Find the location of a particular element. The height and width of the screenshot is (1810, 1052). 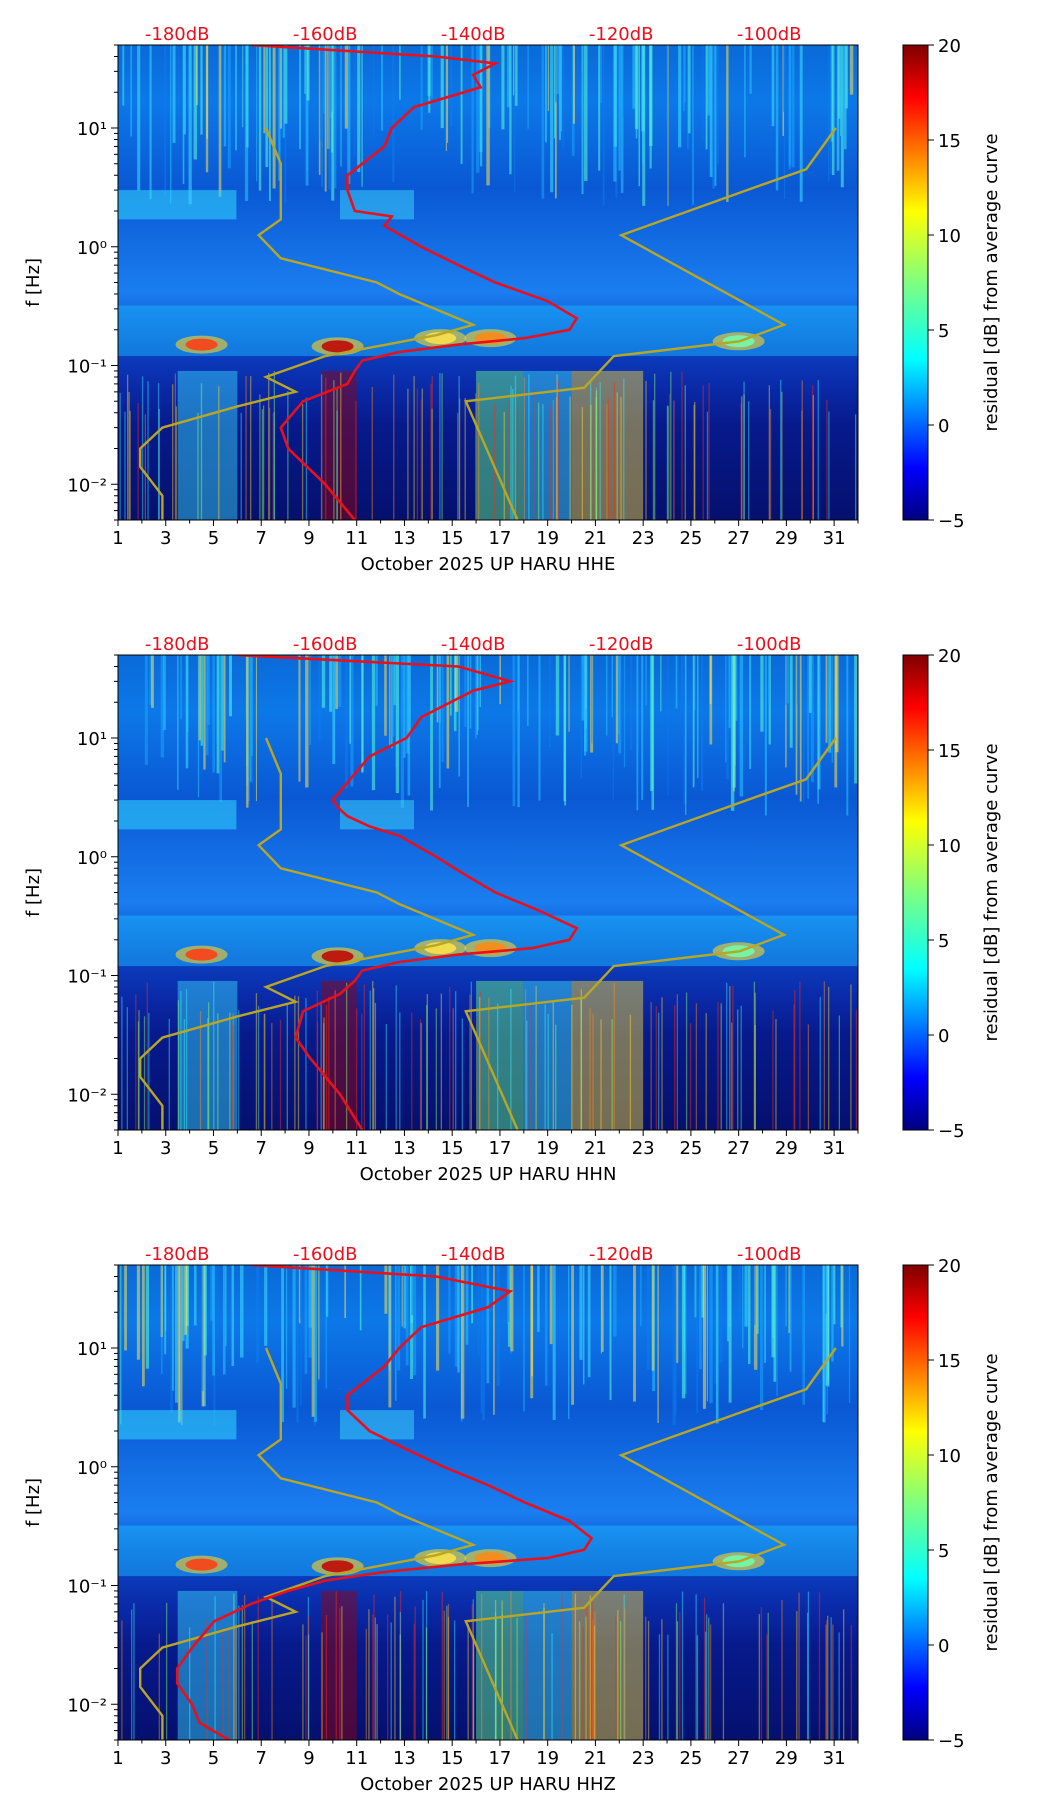

x-tick-label: 1 is located at coordinates (117, 1758).